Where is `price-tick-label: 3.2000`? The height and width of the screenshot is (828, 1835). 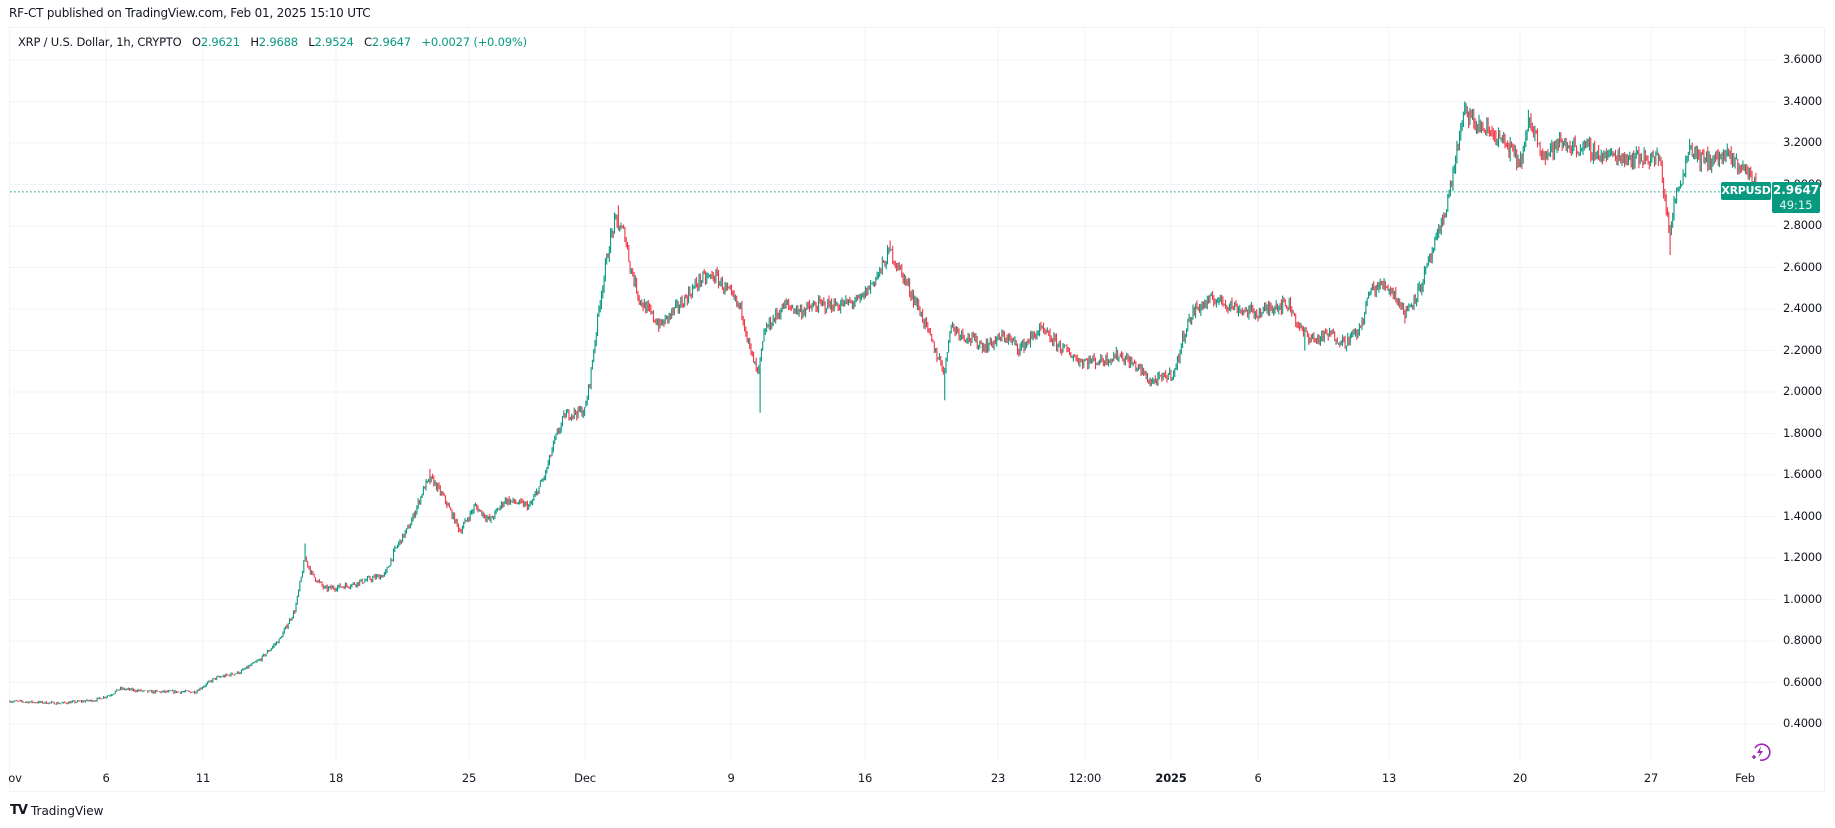
price-tick-label: 3.2000 is located at coordinates (1803, 142).